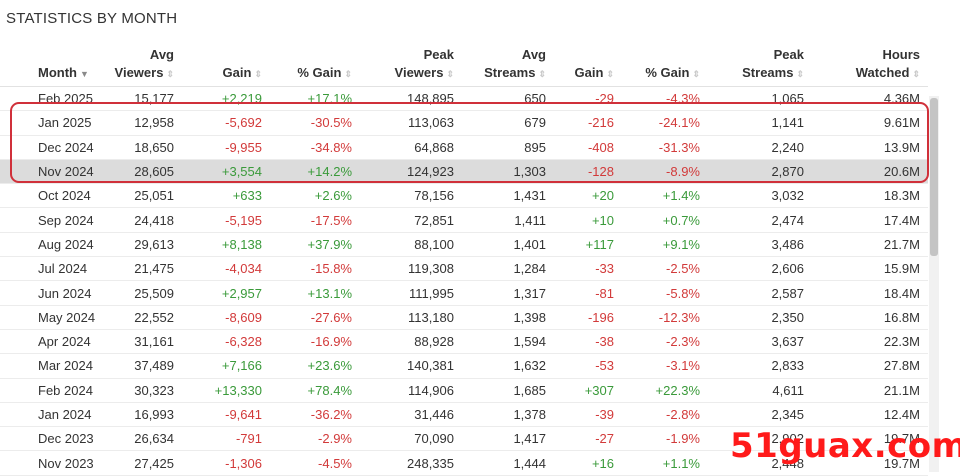 The width and height of the screenshot is (960, 476). Describe the element at coordinates (411, 439) in the screenshot. I see `cell-peak-viewers: 70,090` at that location.